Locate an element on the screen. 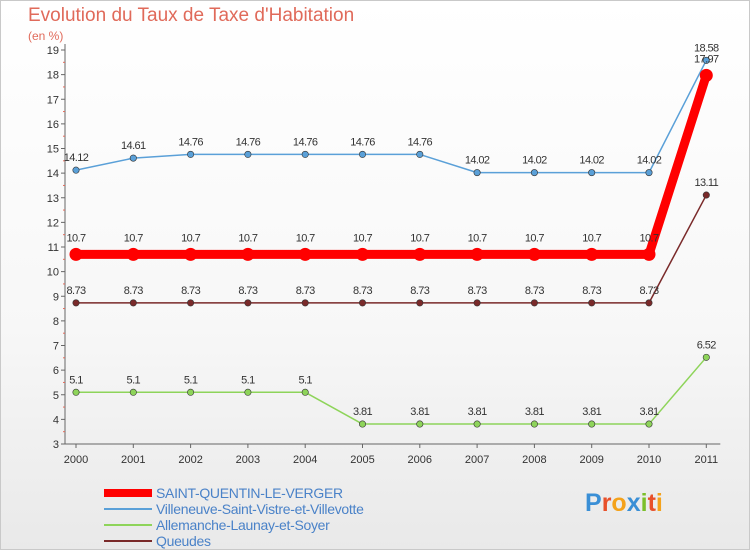 The image size is (750, 550). y-tick-label: 19 is located at coordinates (53, 51).